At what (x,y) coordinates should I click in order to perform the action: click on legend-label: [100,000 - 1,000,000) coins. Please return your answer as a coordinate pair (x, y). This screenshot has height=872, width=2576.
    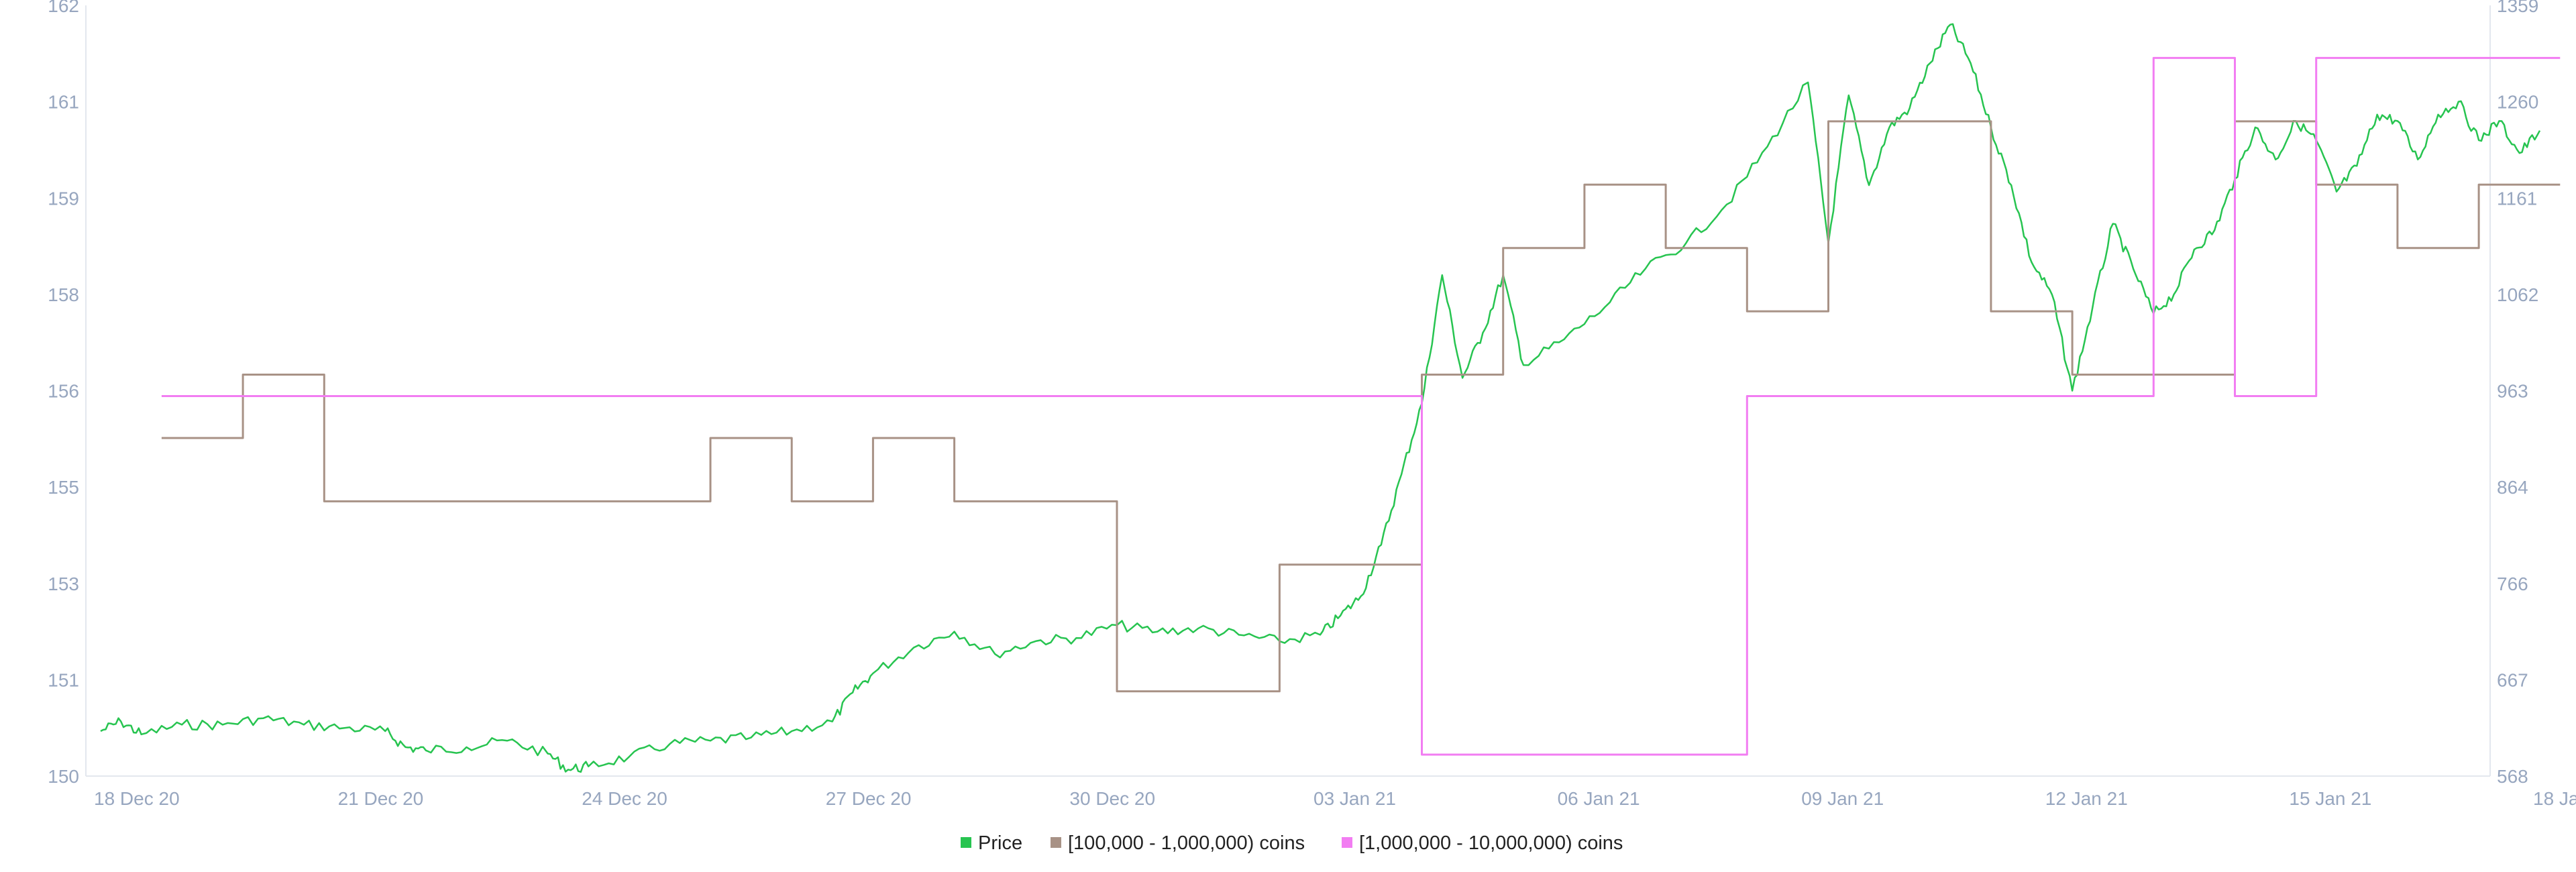
    Looking at the image, I should click on (1186, 843).